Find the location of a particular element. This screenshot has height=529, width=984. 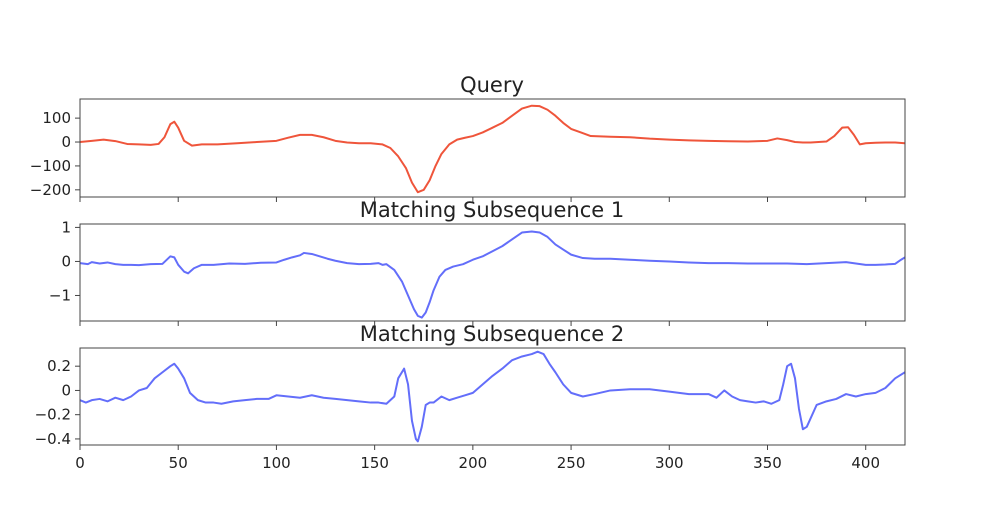

x-tick-label: 250 is located at coordinates (571, 463).